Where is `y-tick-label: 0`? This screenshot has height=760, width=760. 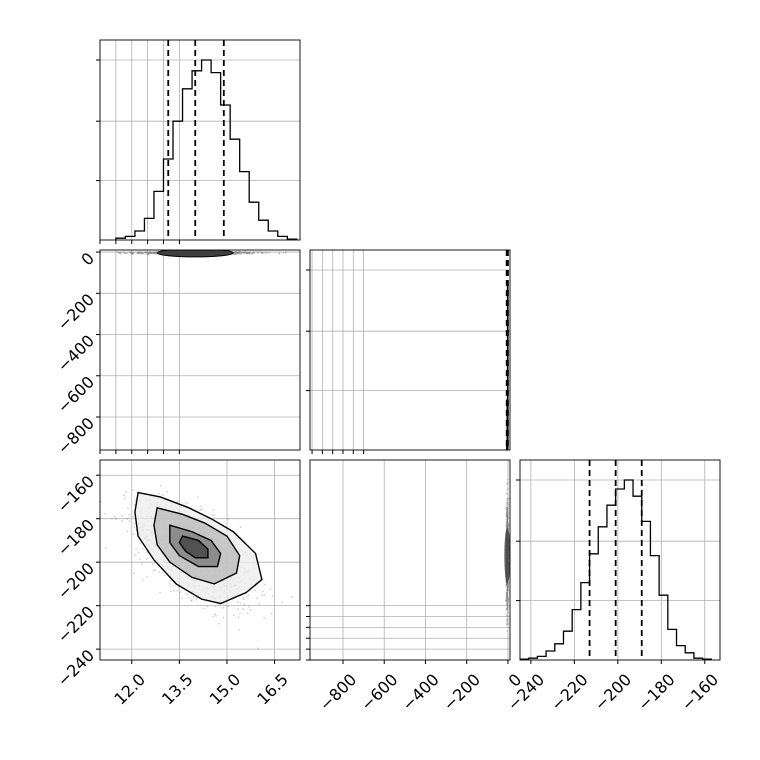
y-tick-label: 0 is located at coordinates (87, 259).